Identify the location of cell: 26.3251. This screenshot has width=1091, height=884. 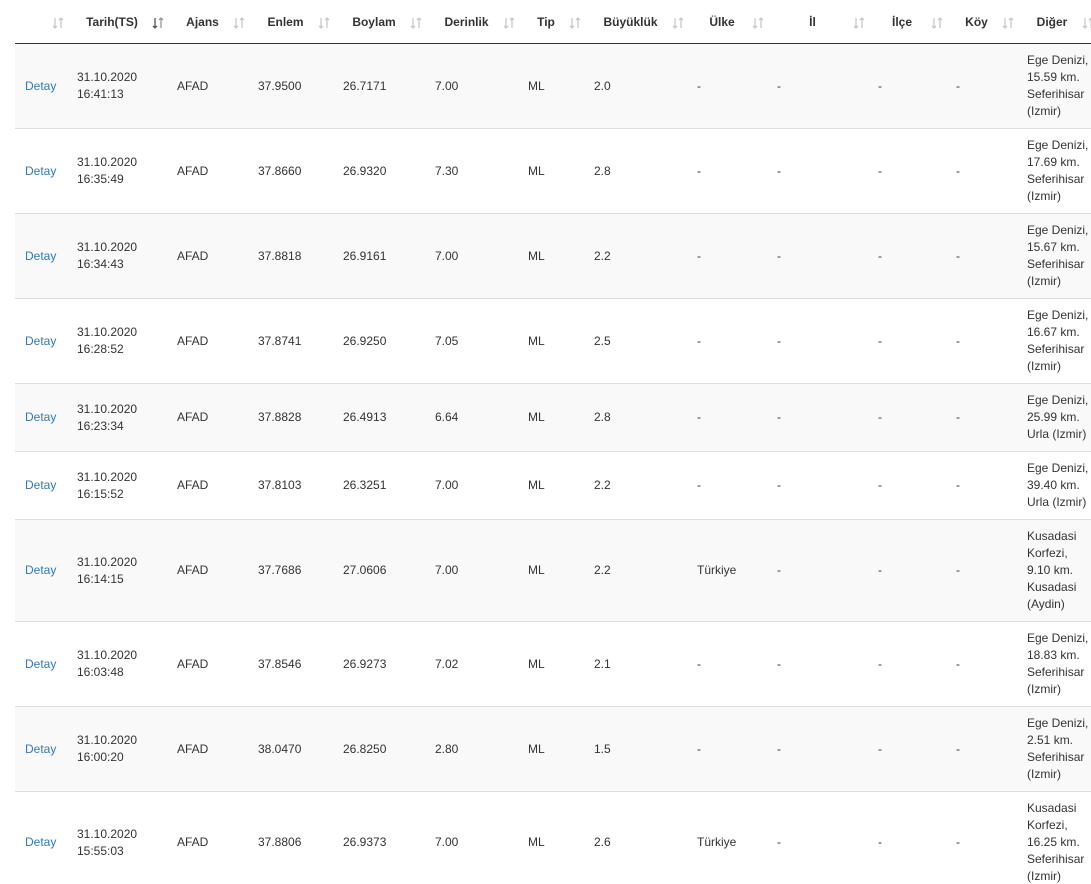
(382, 485).